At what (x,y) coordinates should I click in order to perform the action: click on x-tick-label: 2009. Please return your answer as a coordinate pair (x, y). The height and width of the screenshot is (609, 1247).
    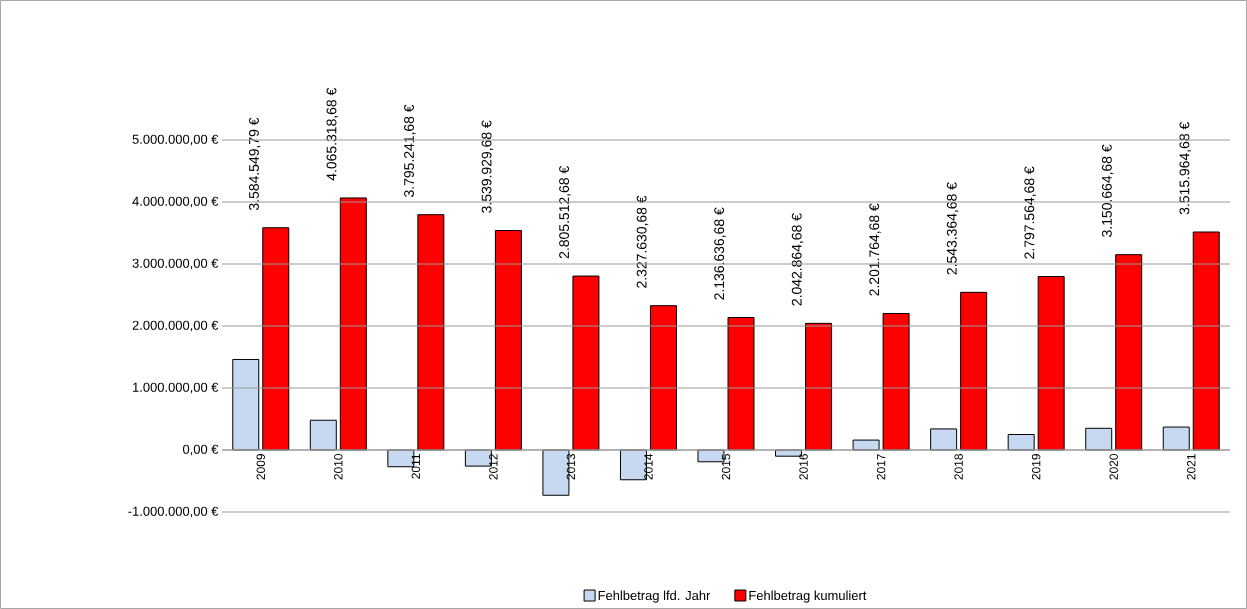
    Looking at the image, I should click on (260, 467).